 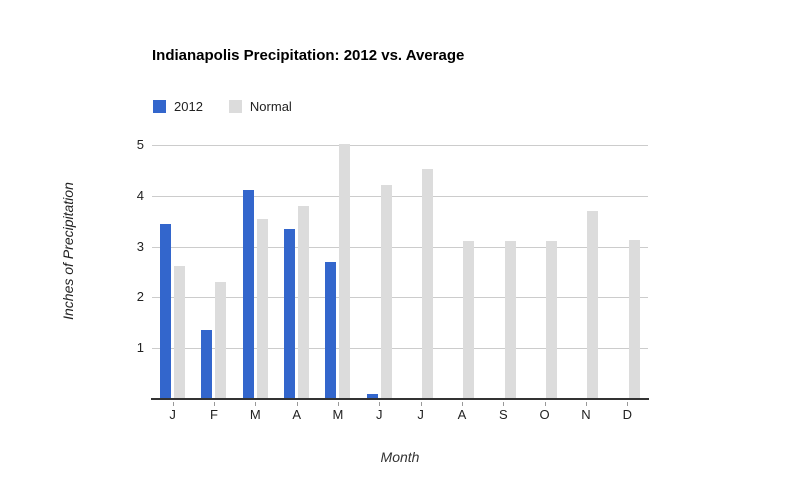 I want to click on legend-item-2012: 2012, so click(x=178, y=106).